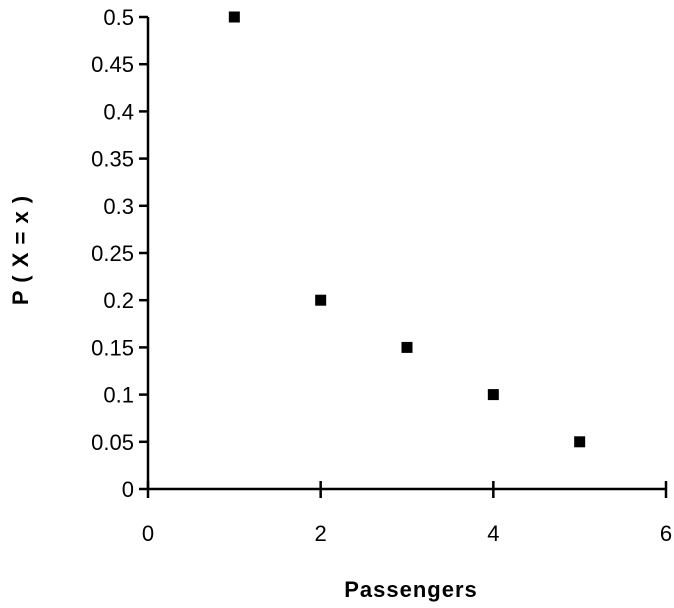 The height and width of the screenshot is (608, 674). Describe the element at coordinates (20, 250) in the screenshot. I see `y-axis-title: P ( X = x )` at that location.